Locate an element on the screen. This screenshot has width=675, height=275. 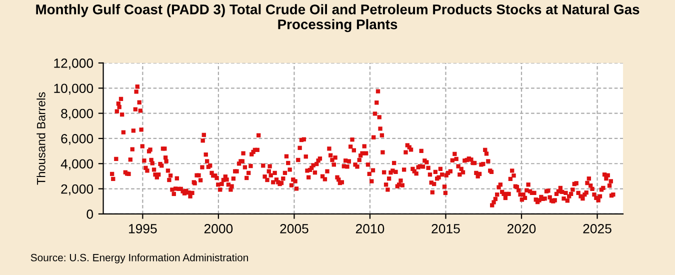
x-tick-label: 2015 is located at coordinates (446, 229).